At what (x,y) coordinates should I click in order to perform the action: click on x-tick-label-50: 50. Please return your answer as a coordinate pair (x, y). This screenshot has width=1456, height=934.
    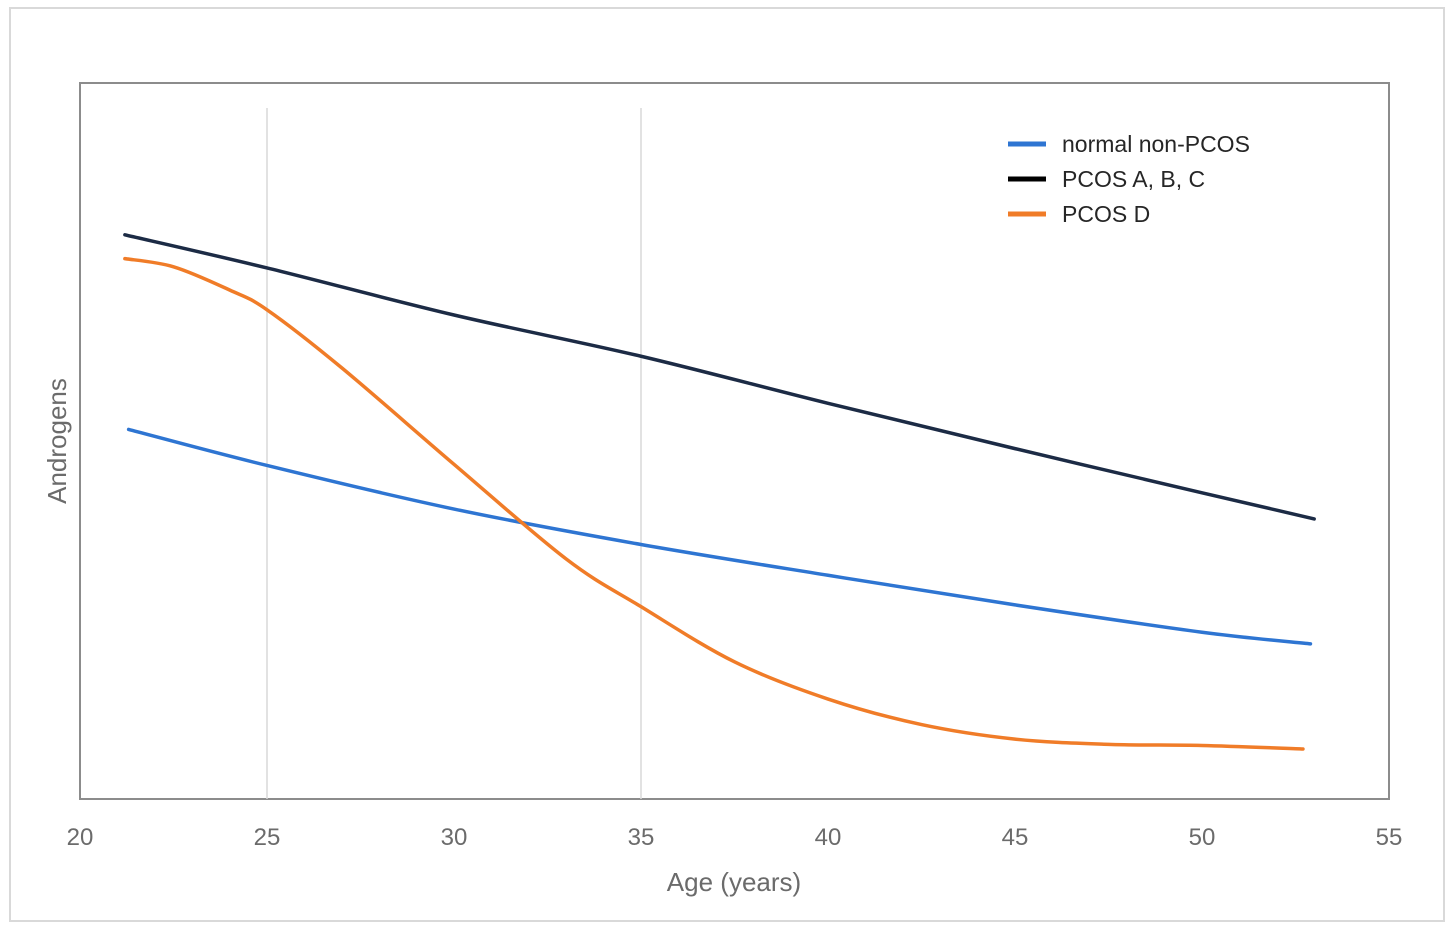
    Looking at the image, I should click on (1202, 837).